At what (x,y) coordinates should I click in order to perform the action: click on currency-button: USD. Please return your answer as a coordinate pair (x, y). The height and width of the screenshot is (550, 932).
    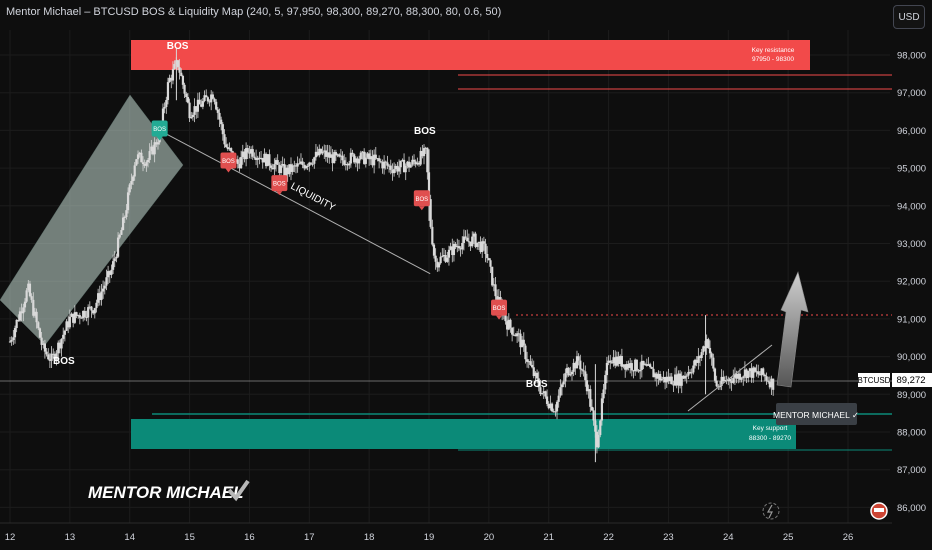
    Looking at the image, I should click on (909, 17).